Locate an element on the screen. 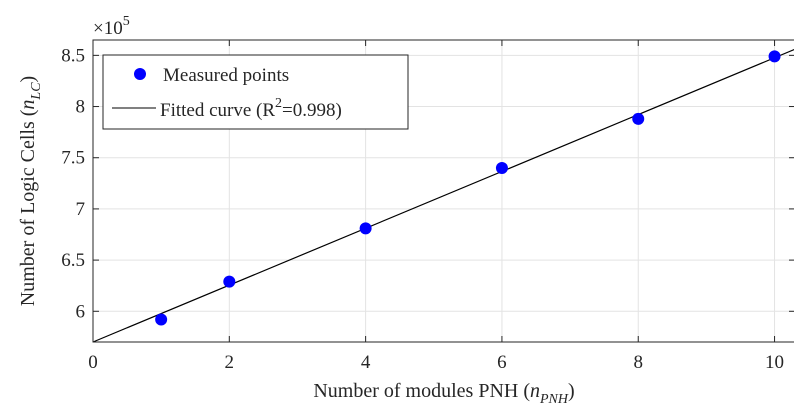  x-tick-label: 0 is located at coordinates (93, 362).